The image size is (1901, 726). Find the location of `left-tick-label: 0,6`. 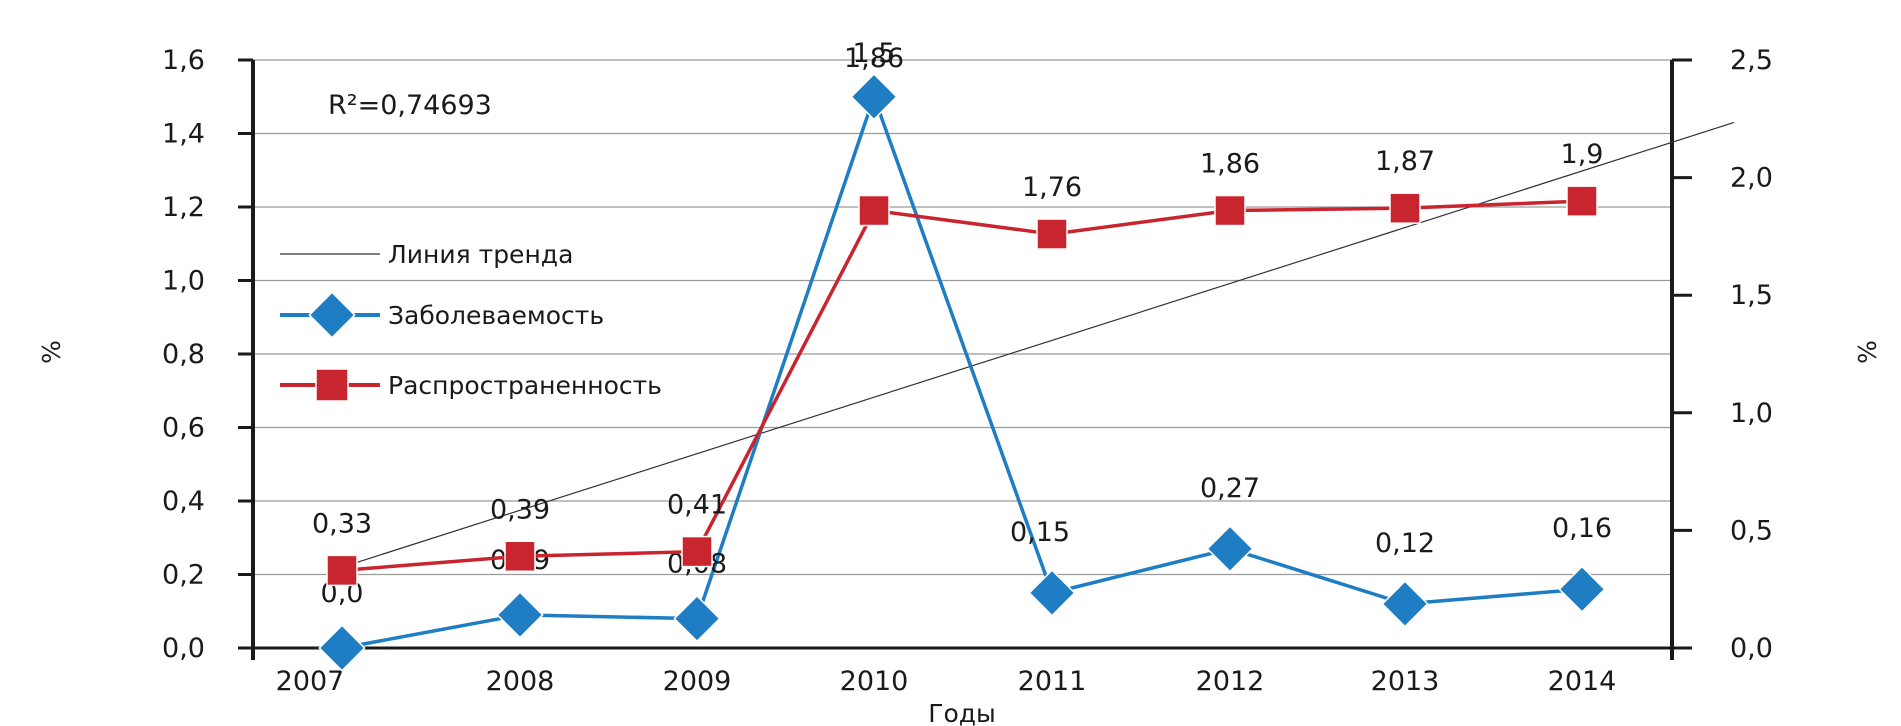

left-tick-label: 0,6 is located at coordinates (183, 428).